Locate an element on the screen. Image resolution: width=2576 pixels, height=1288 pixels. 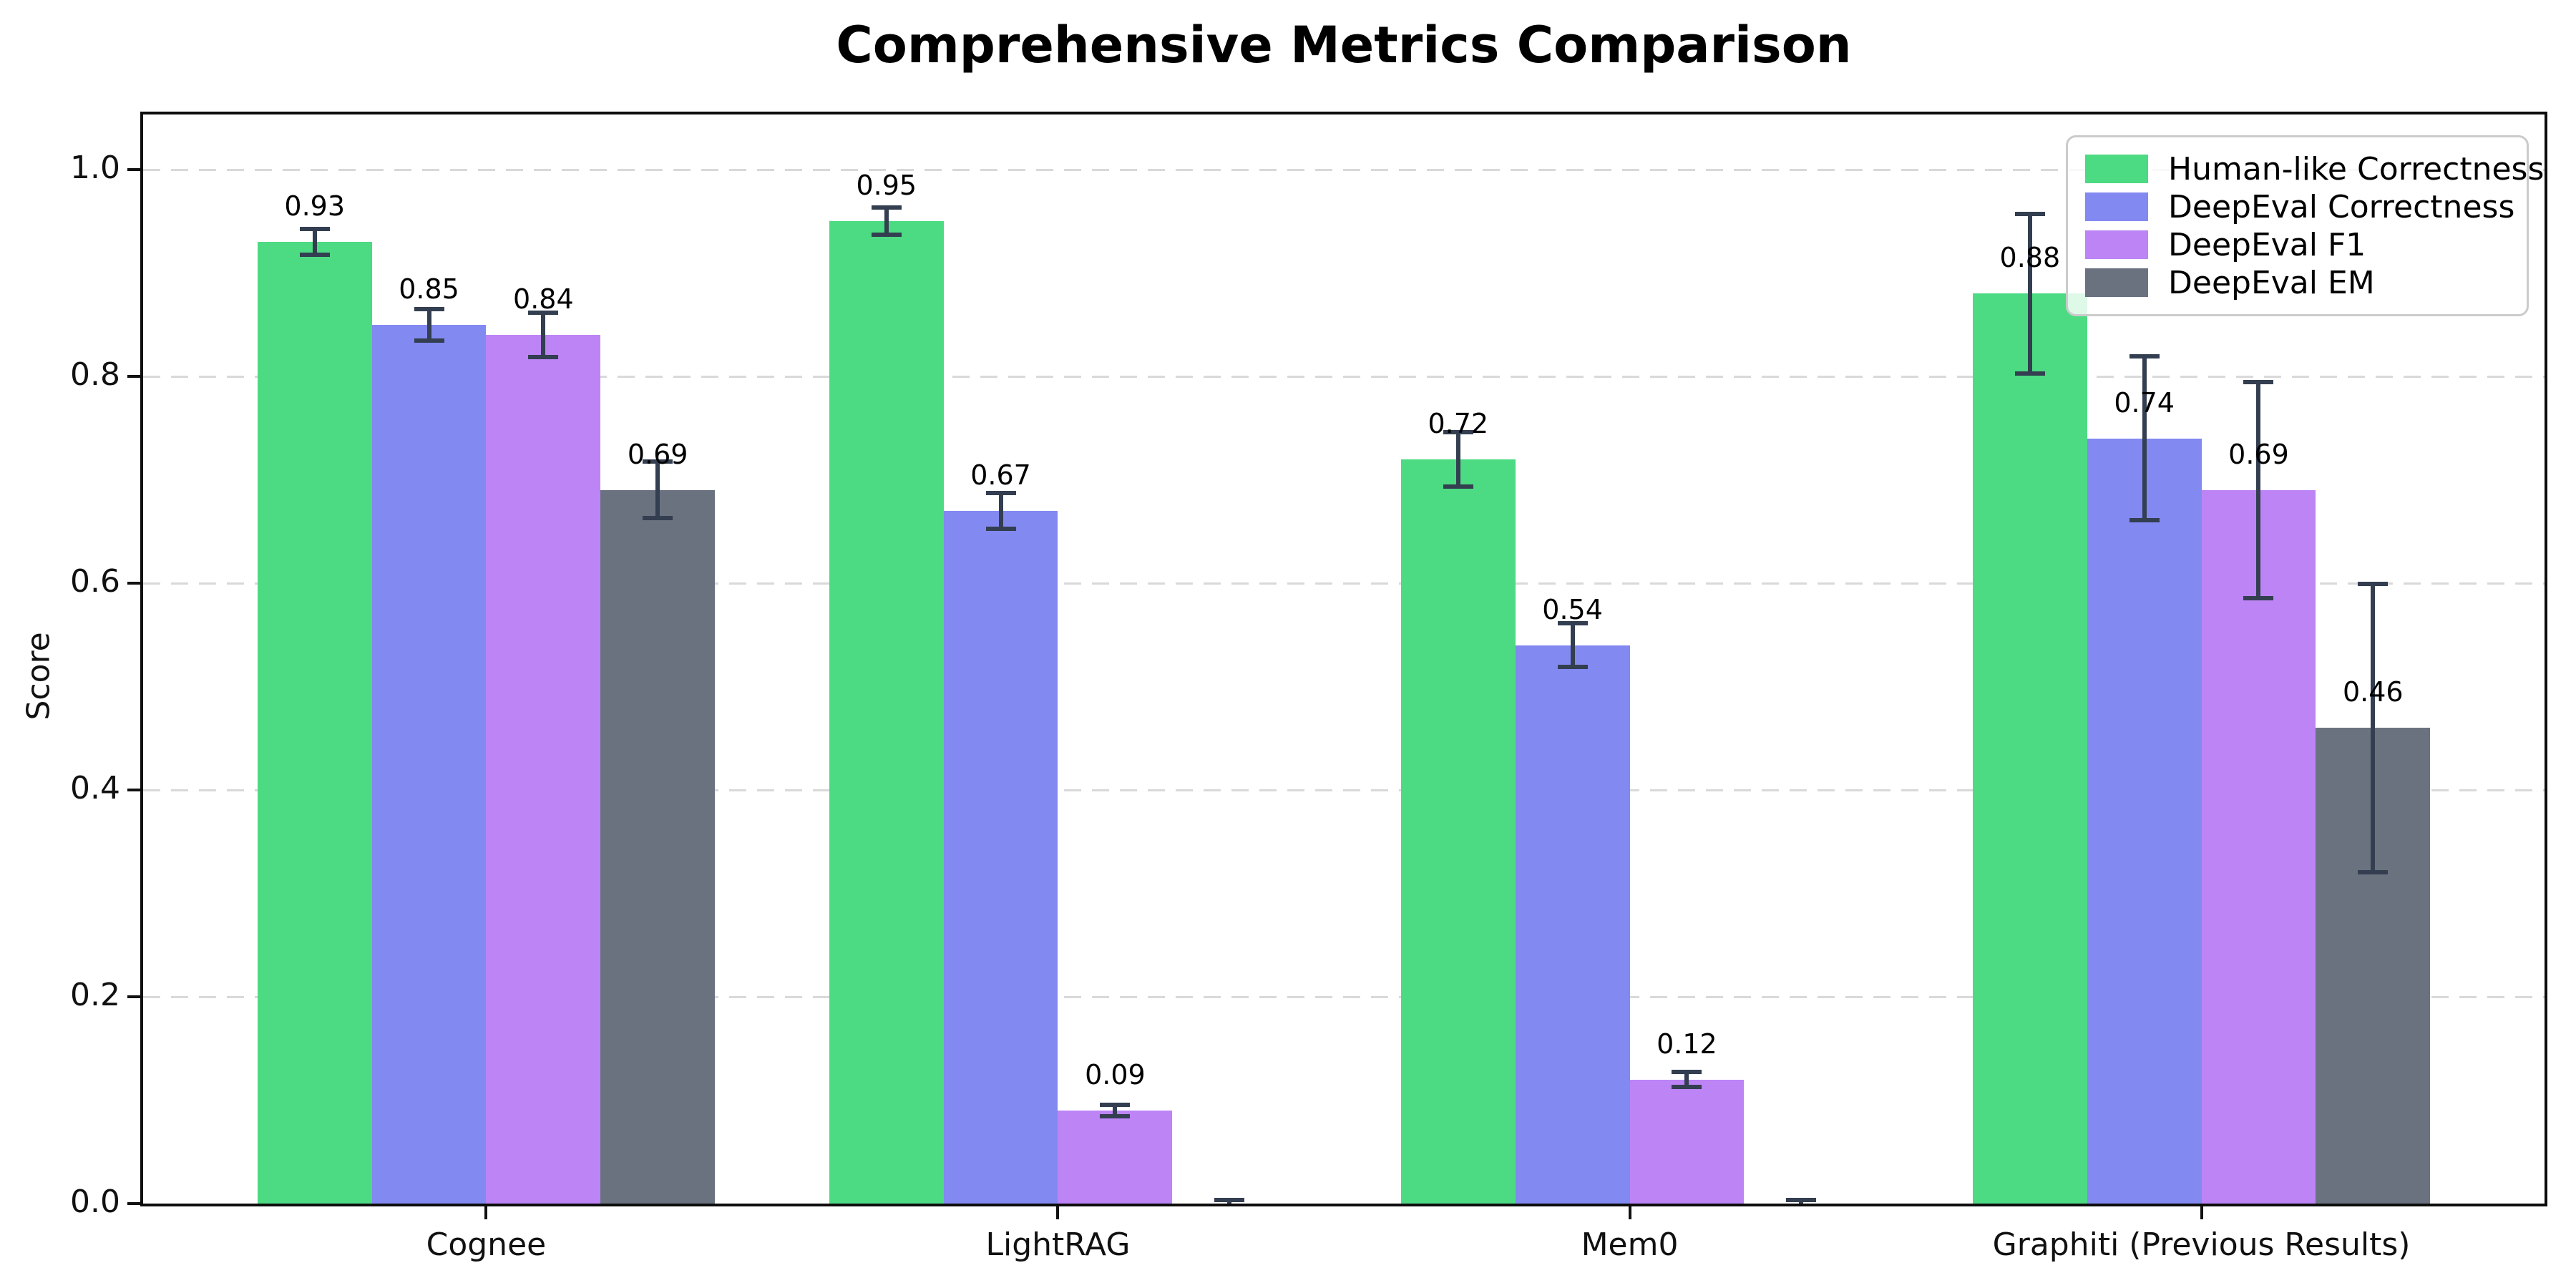
chart-title: Comprehensive Metrics Comparison is located at coordinates (1344, 45).